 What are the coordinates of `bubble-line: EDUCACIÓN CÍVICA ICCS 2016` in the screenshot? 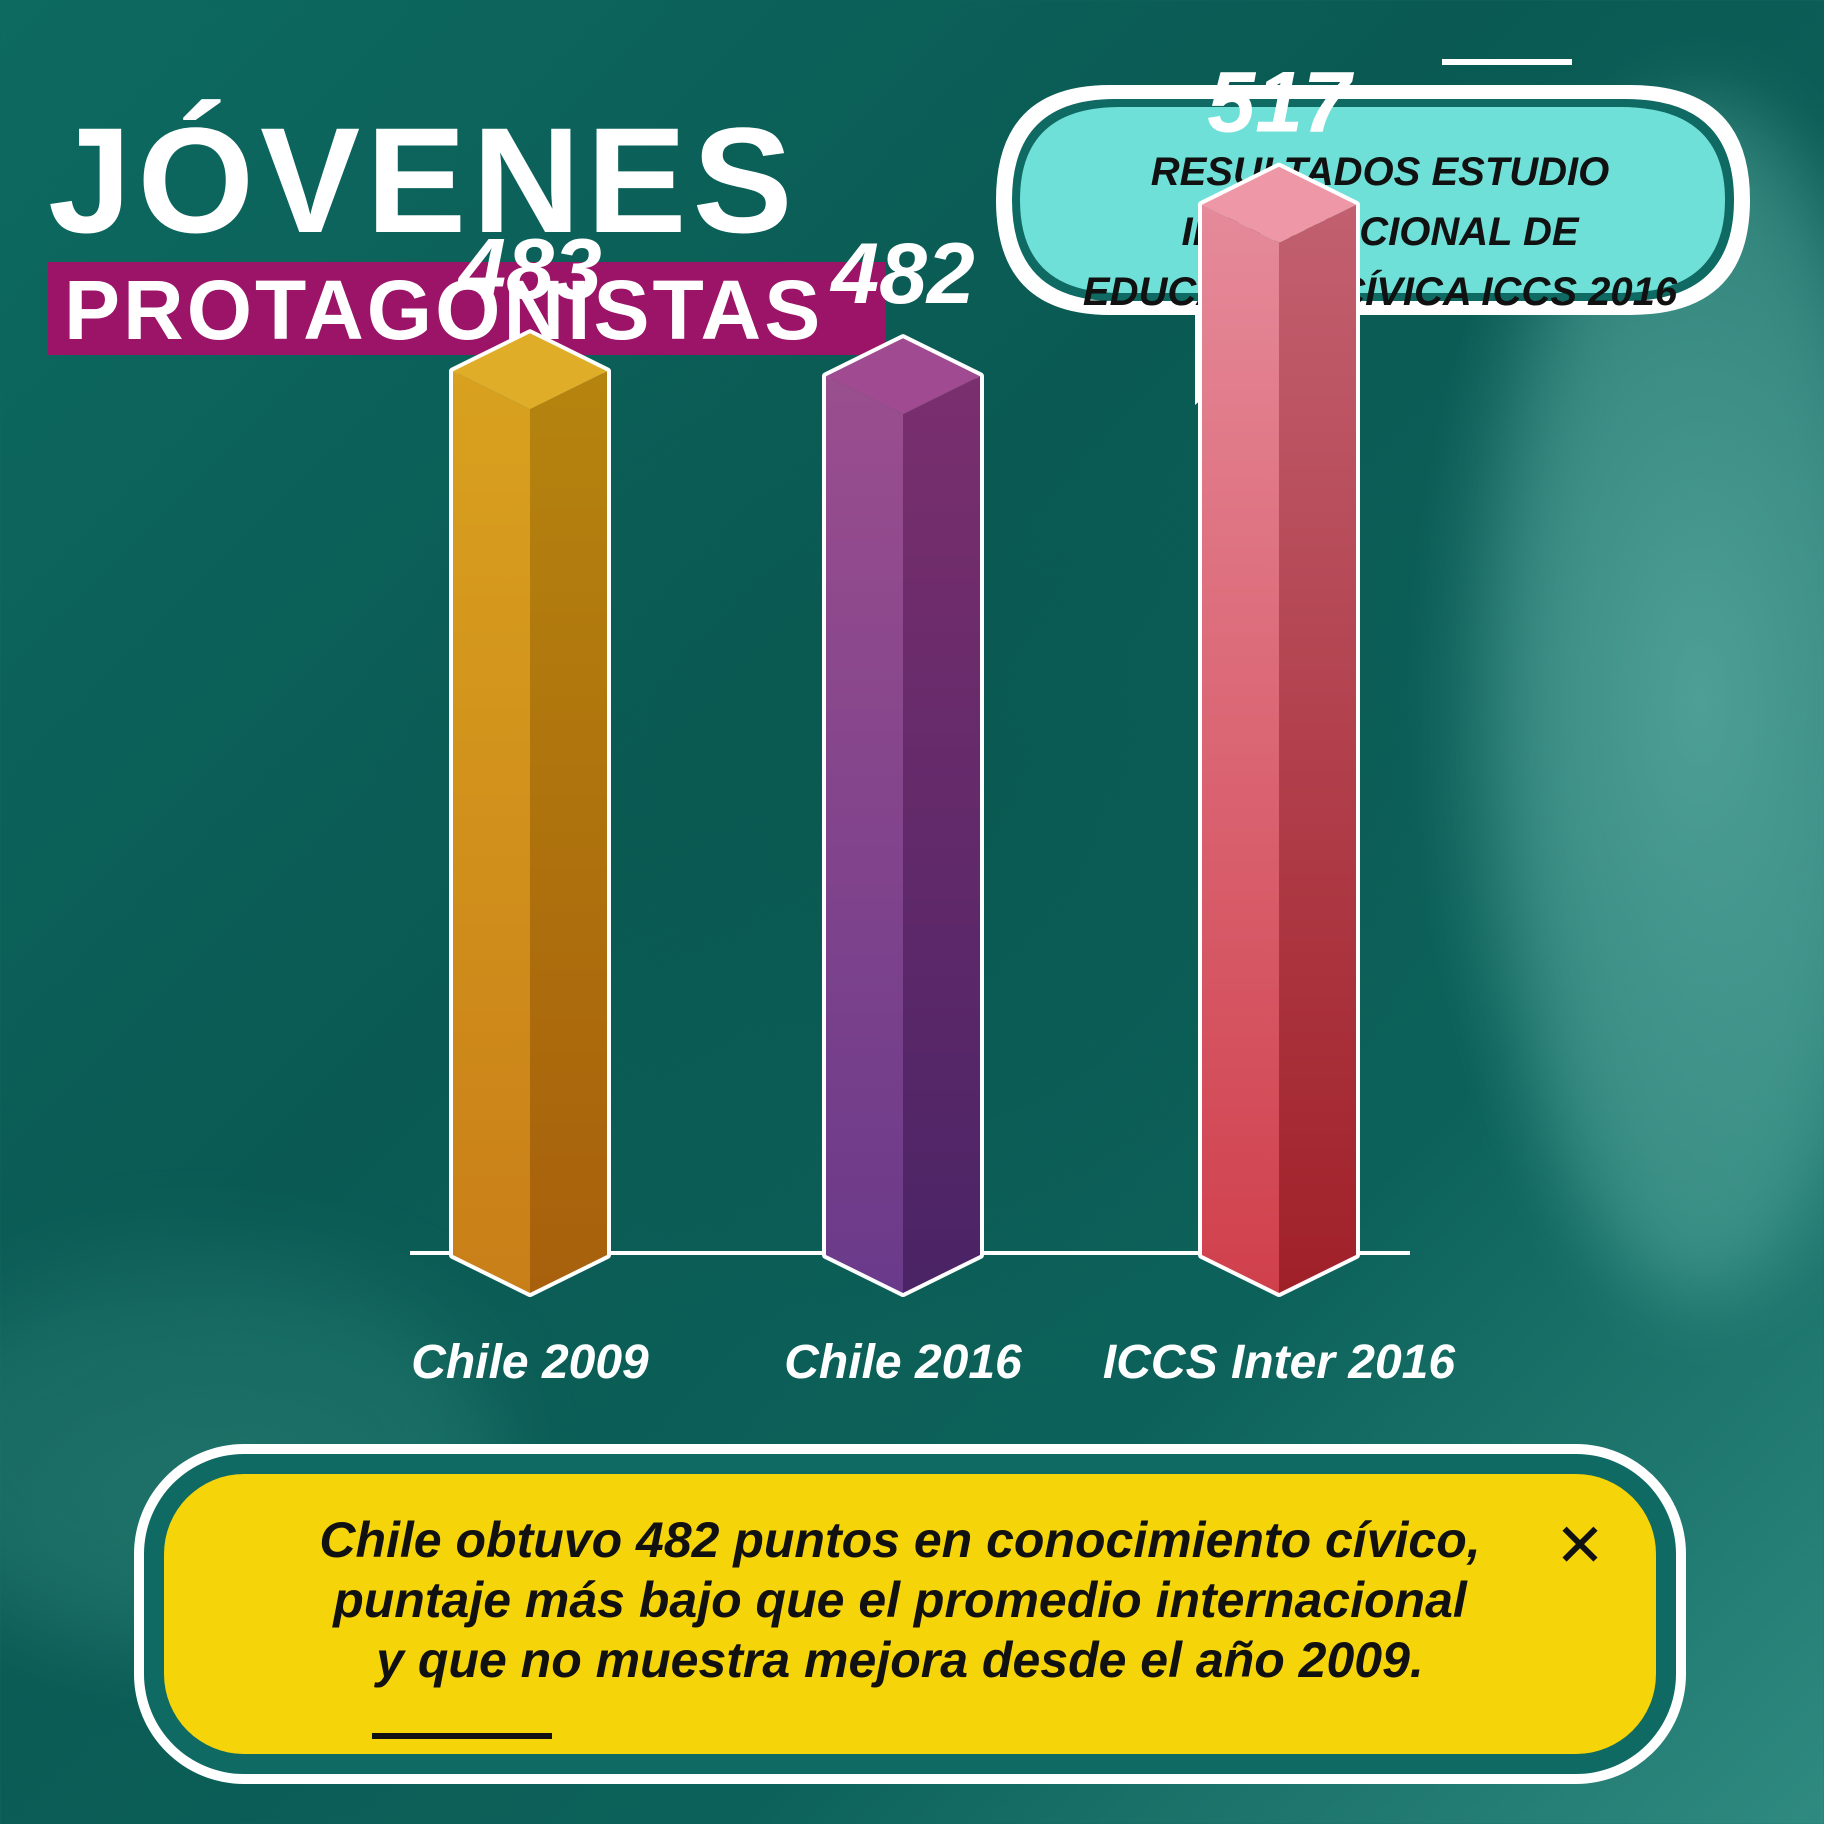 It's located at (1380, 292).